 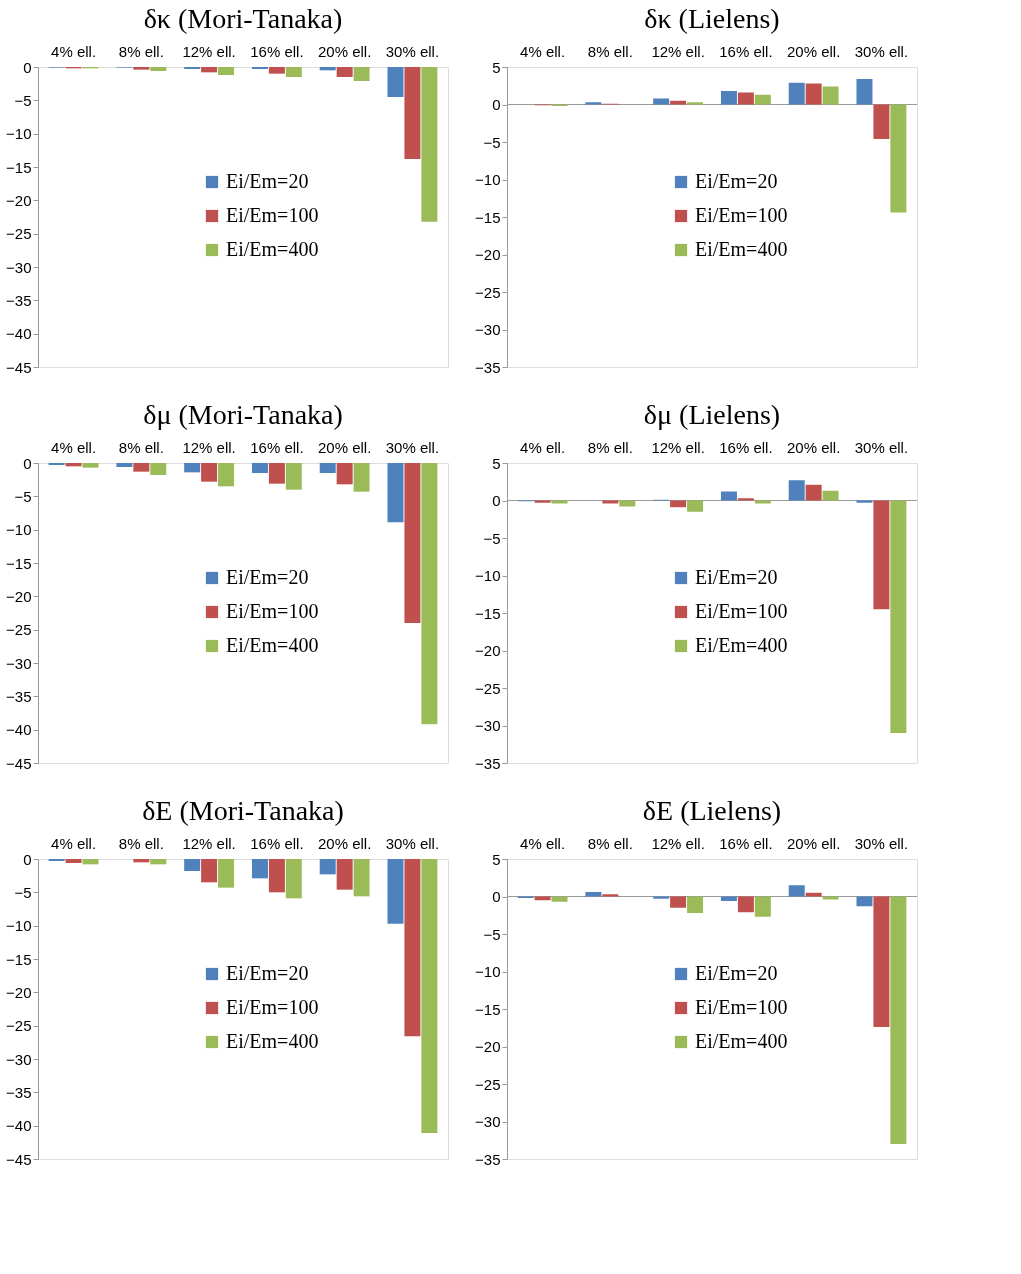 What do you see at coordinates (19, 1126) in the screenshot?
I see `y-tick-label: −40` at bounding box center [19, 1126].